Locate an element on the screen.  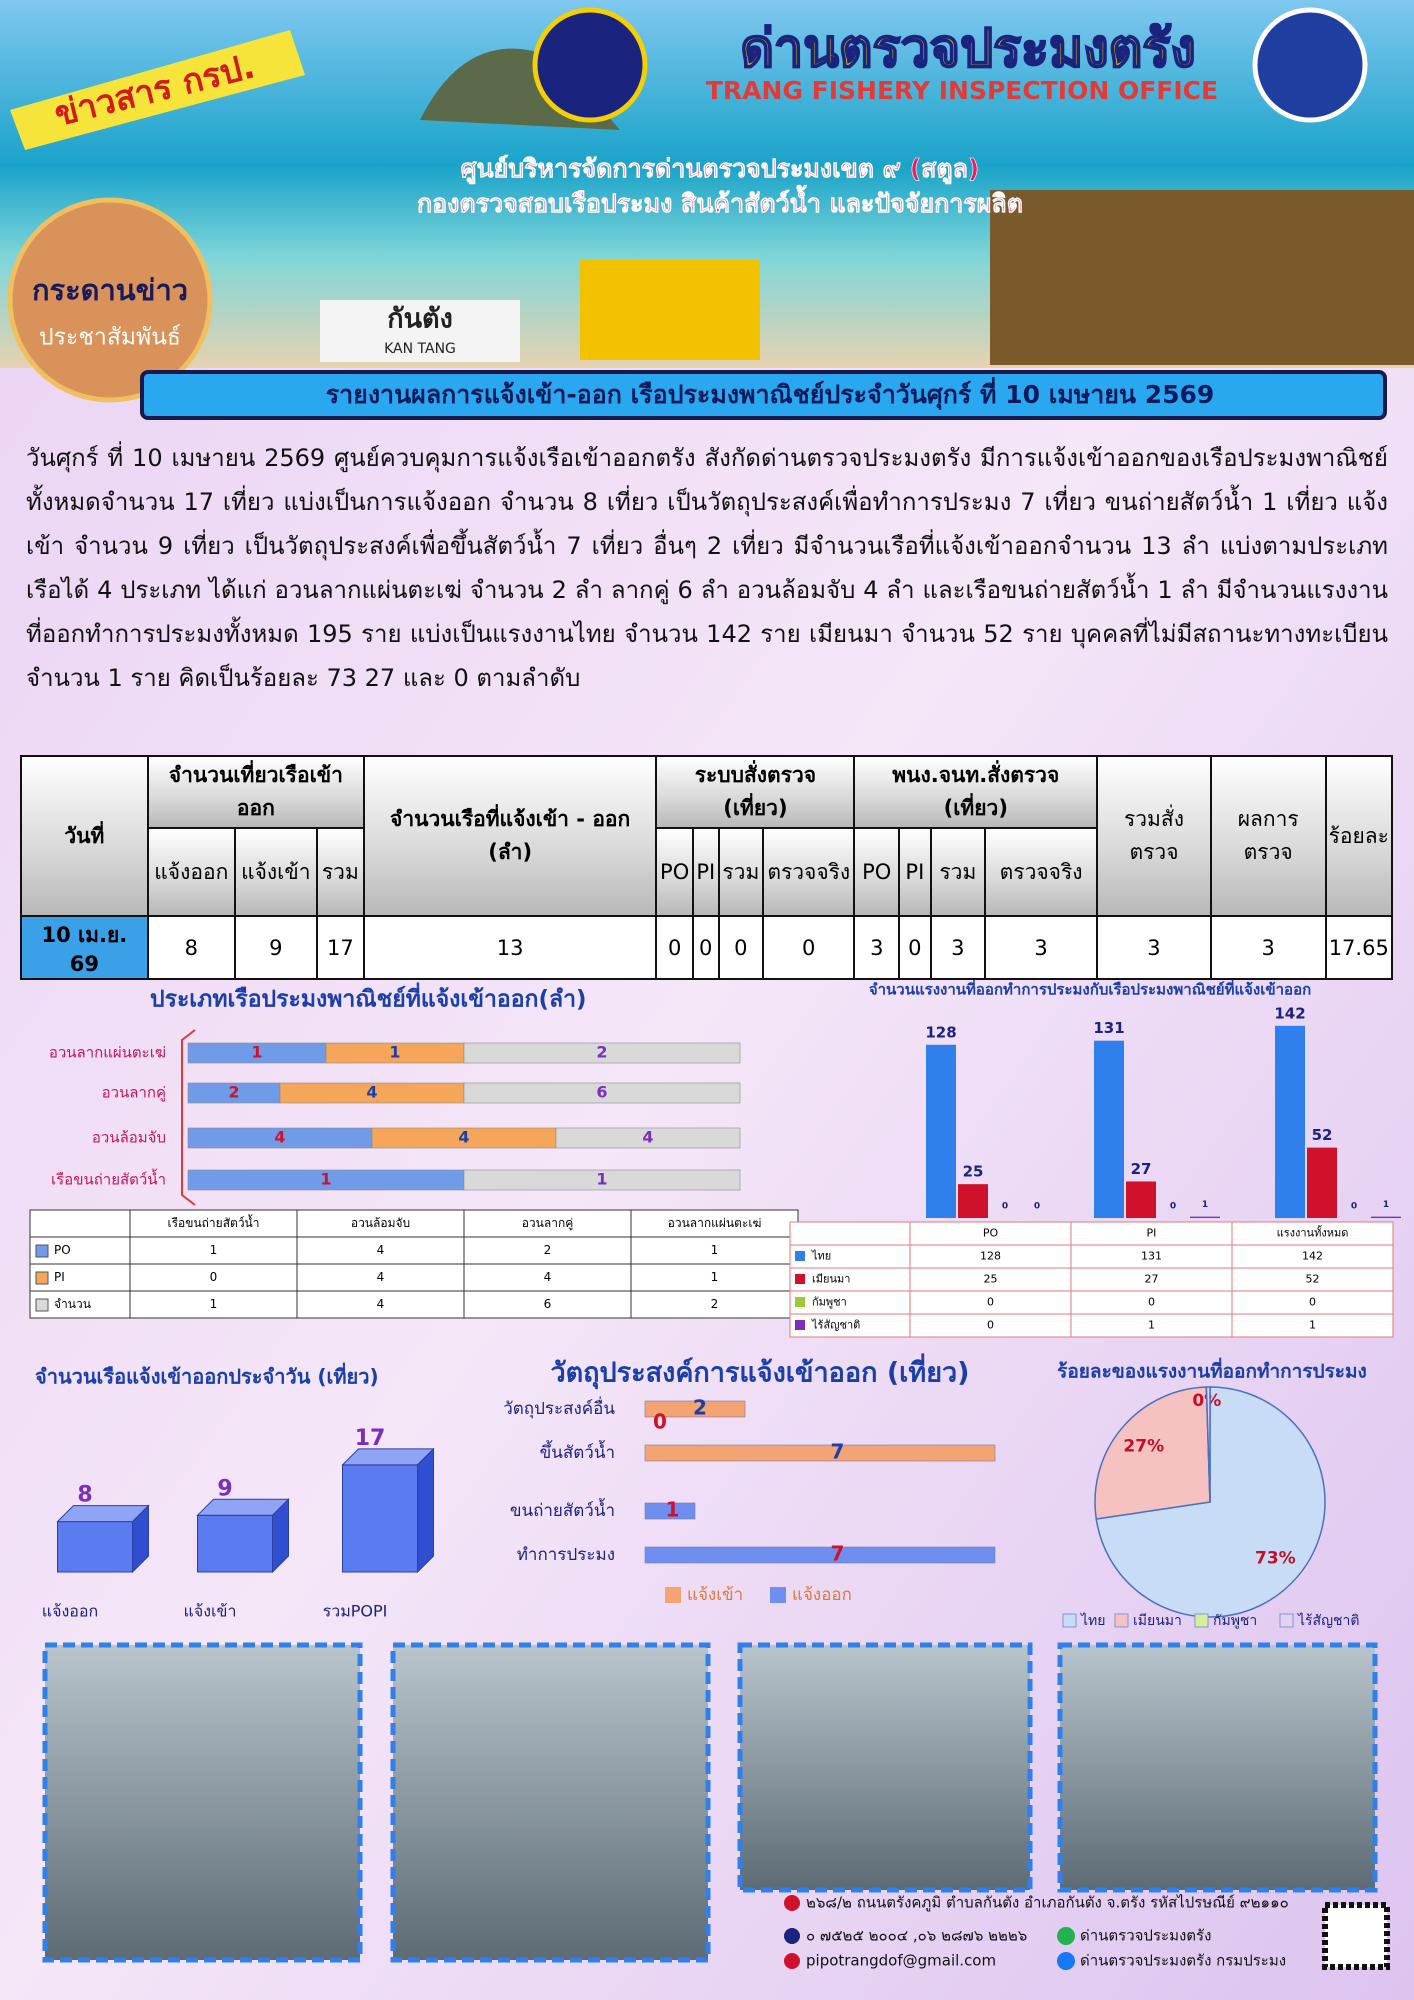
table-value: 52 is located at coordinates (1313, 1279).